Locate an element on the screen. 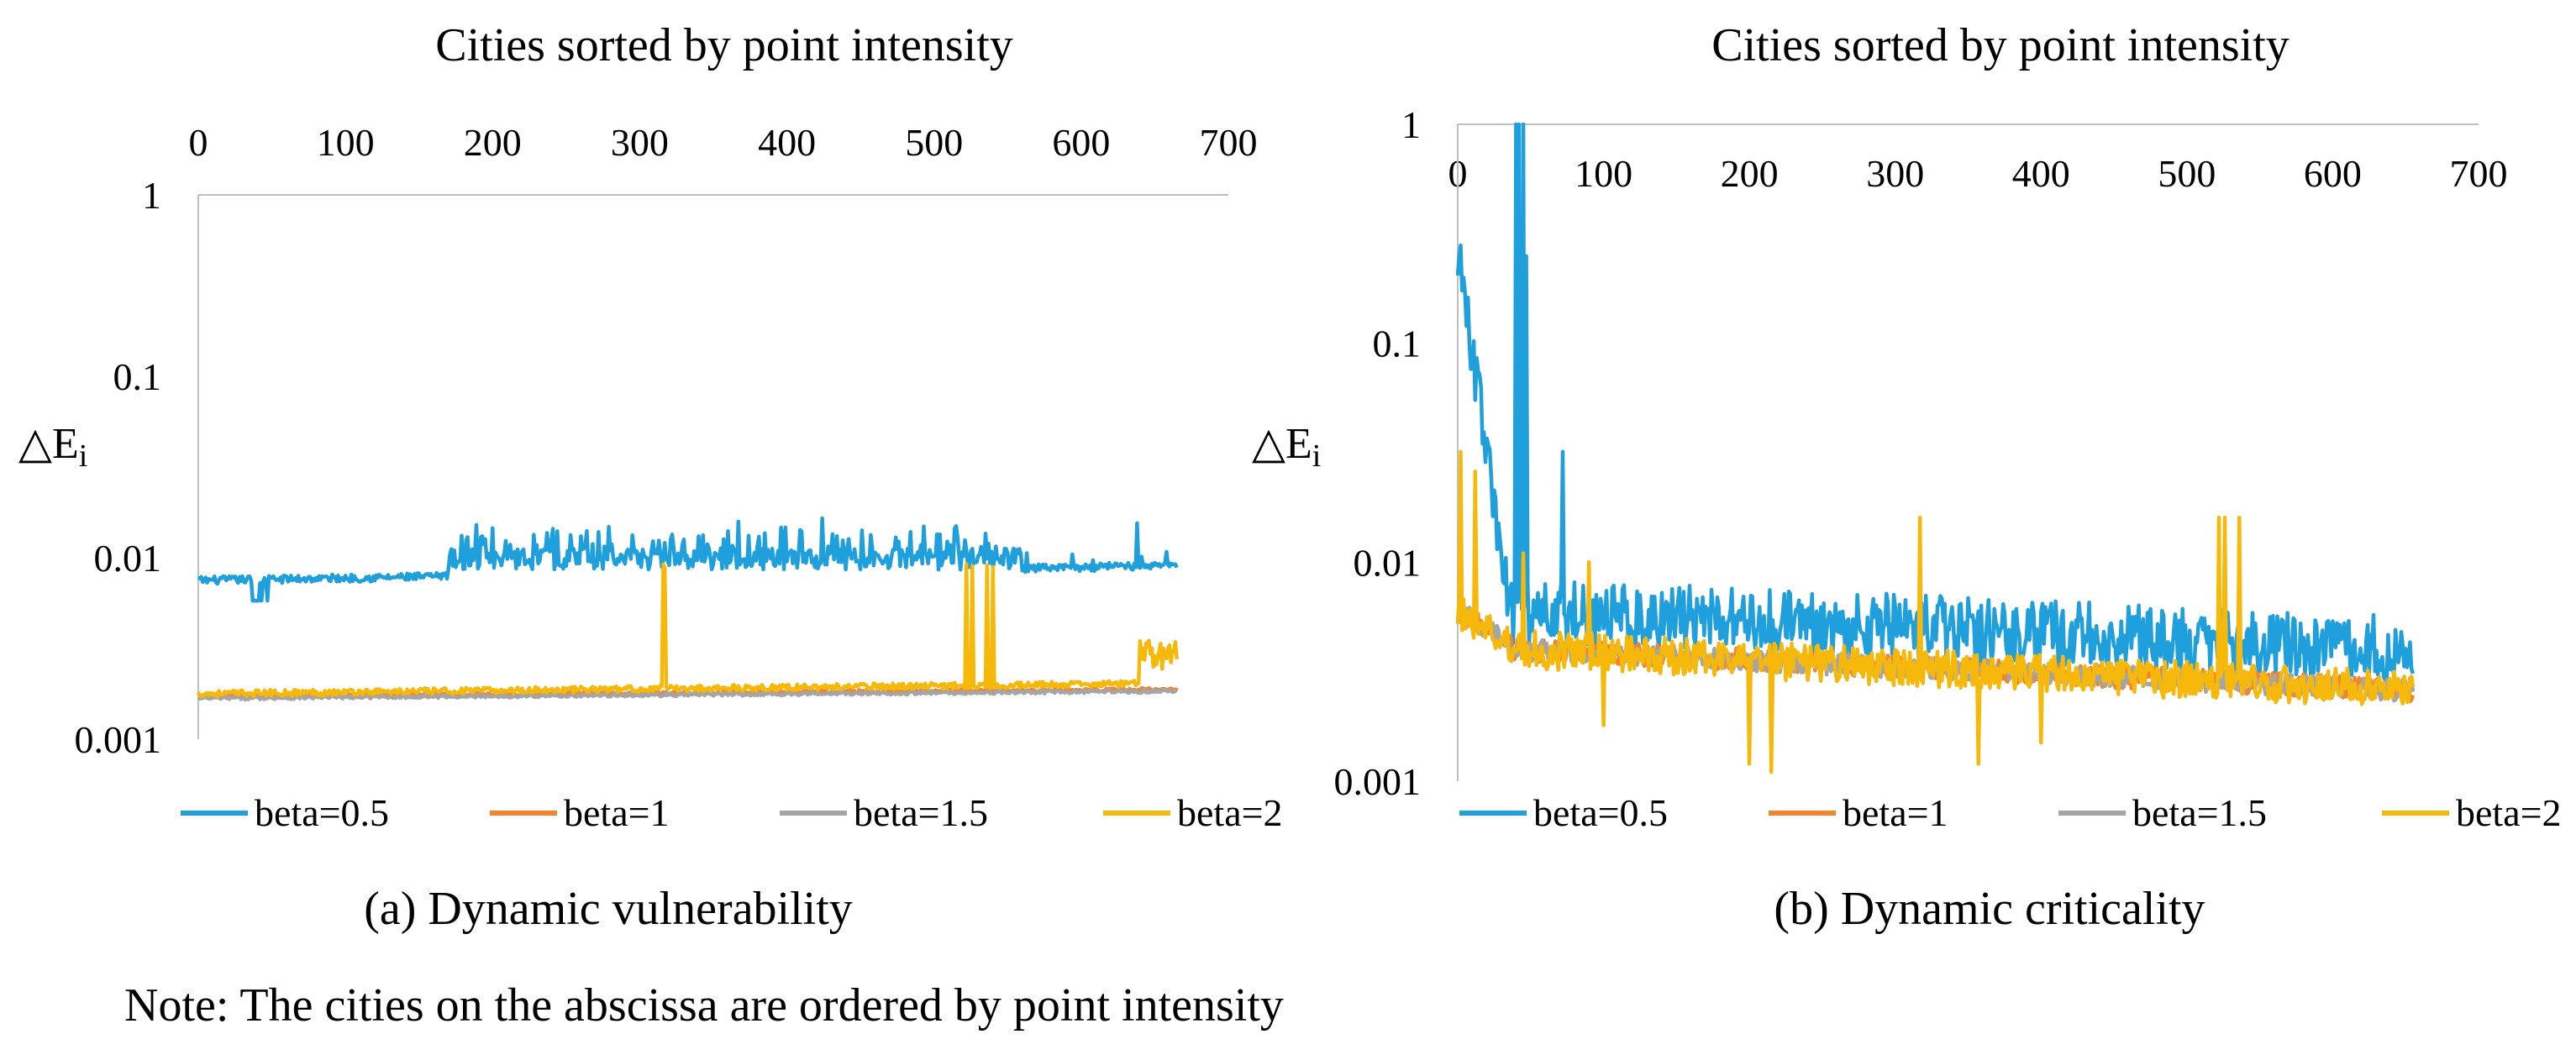  panel-b-x-tick: 700 is located at coordinates (2479, 173).